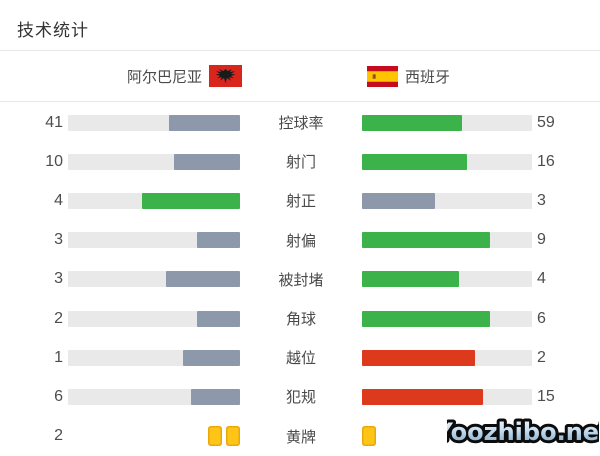 This screenshot has height=456, width=600. Describe the element at coordinates (121, 76) in the screenshot. I see `home-team: 阿尔巴尼亚` at that location.